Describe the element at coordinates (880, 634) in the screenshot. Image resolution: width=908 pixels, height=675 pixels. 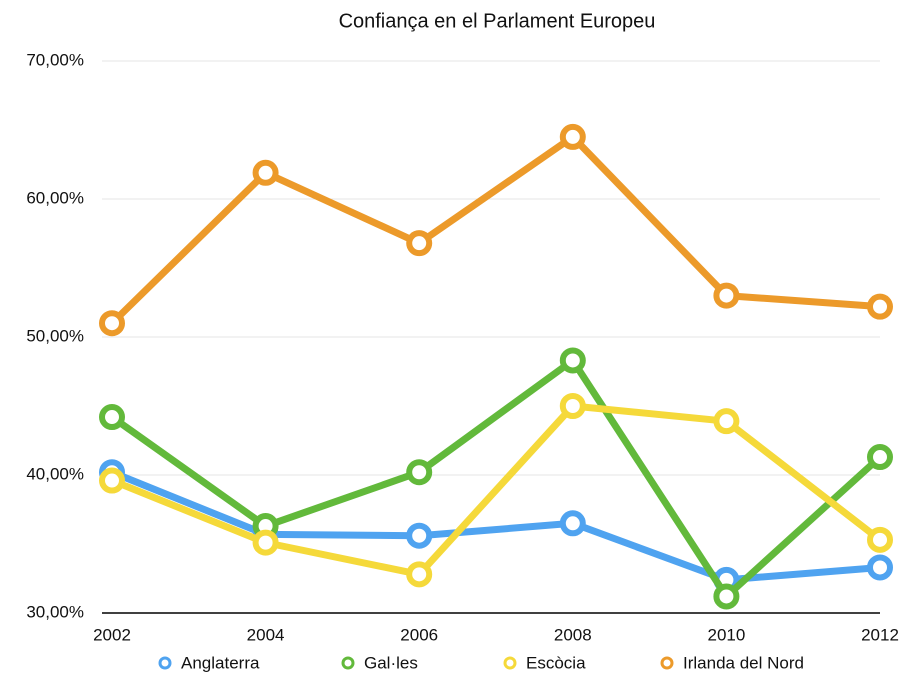
I see `x-tick-label: 2012` at that location.